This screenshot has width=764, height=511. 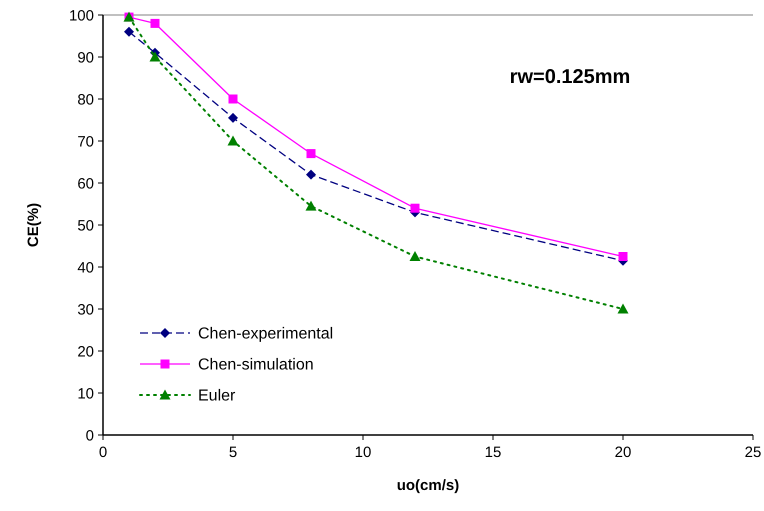 I want to click on y-tick-label: 10, so click(x=85, y=393).